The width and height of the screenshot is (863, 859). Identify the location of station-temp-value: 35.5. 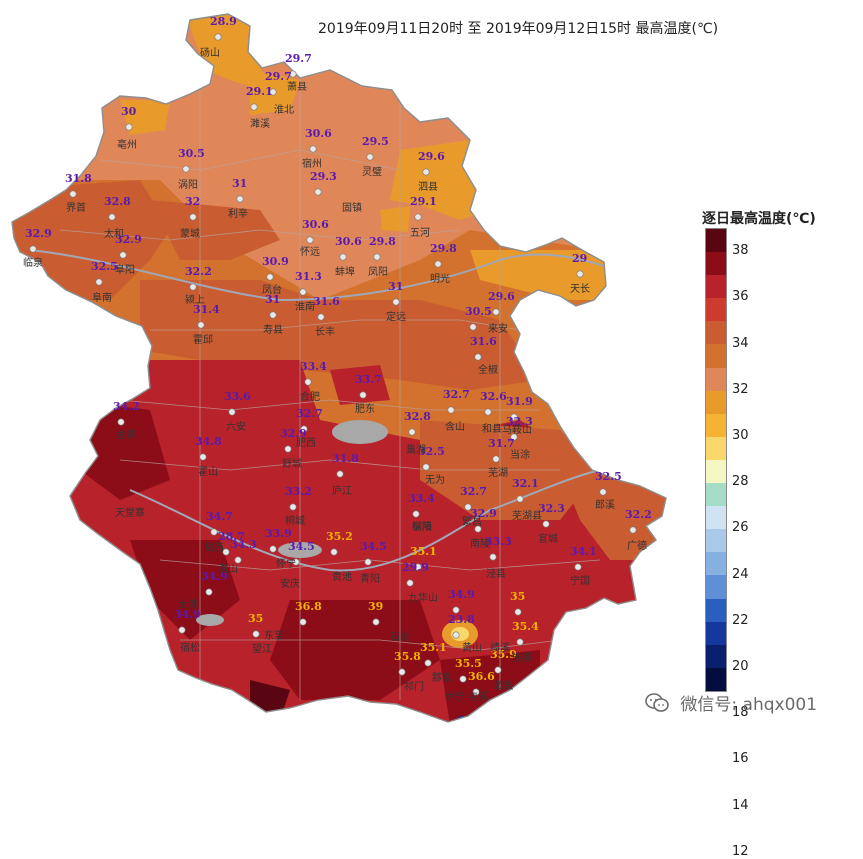
(468, 663).